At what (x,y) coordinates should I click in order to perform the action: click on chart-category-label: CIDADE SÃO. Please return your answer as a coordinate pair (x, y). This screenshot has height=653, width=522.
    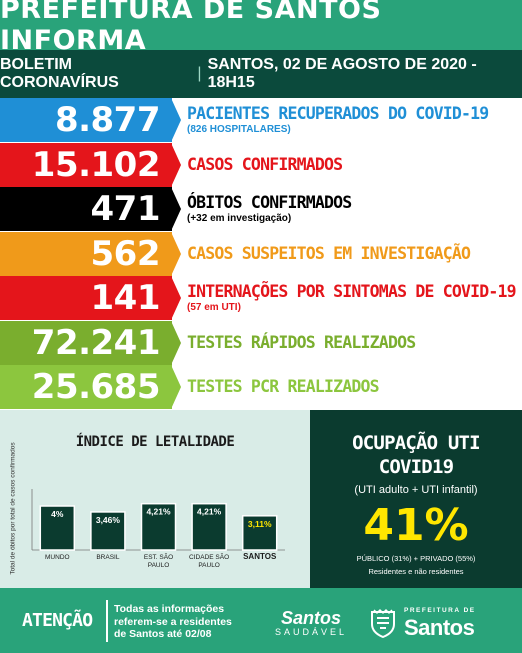
    Looking at the image, I should click on (209, 556).